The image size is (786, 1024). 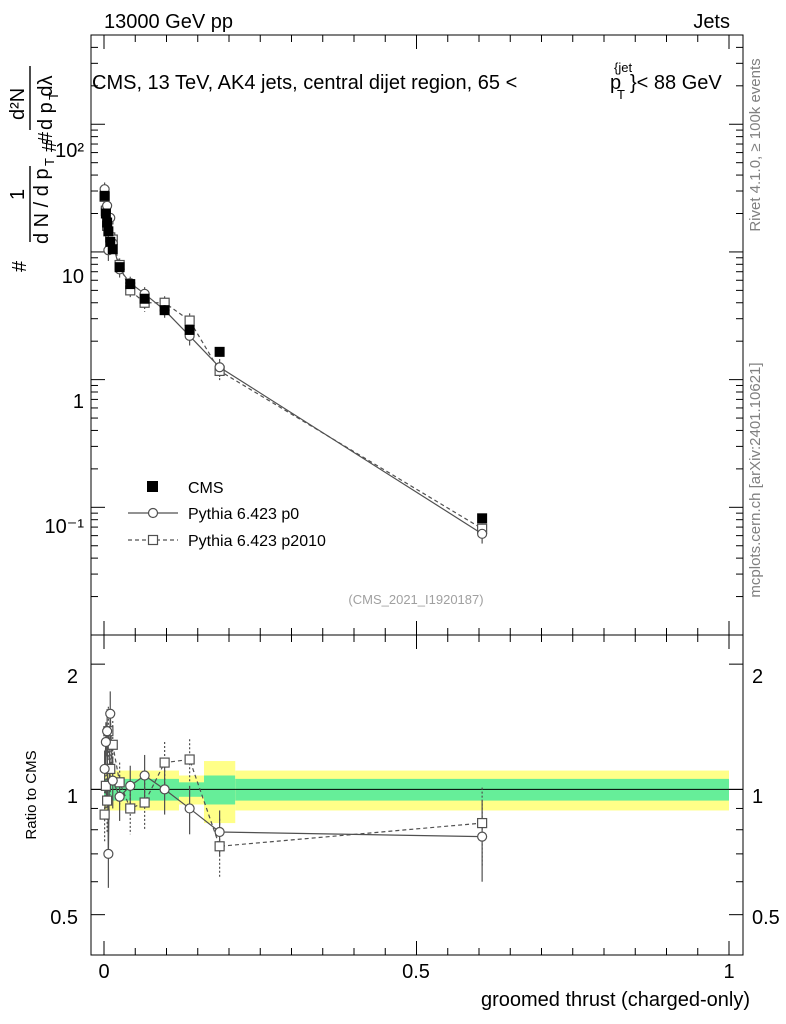 What do you see at coordinates (153, 540) in the screenshot?
I see `legend-marker-p2010` at bounding box center [153, 540].